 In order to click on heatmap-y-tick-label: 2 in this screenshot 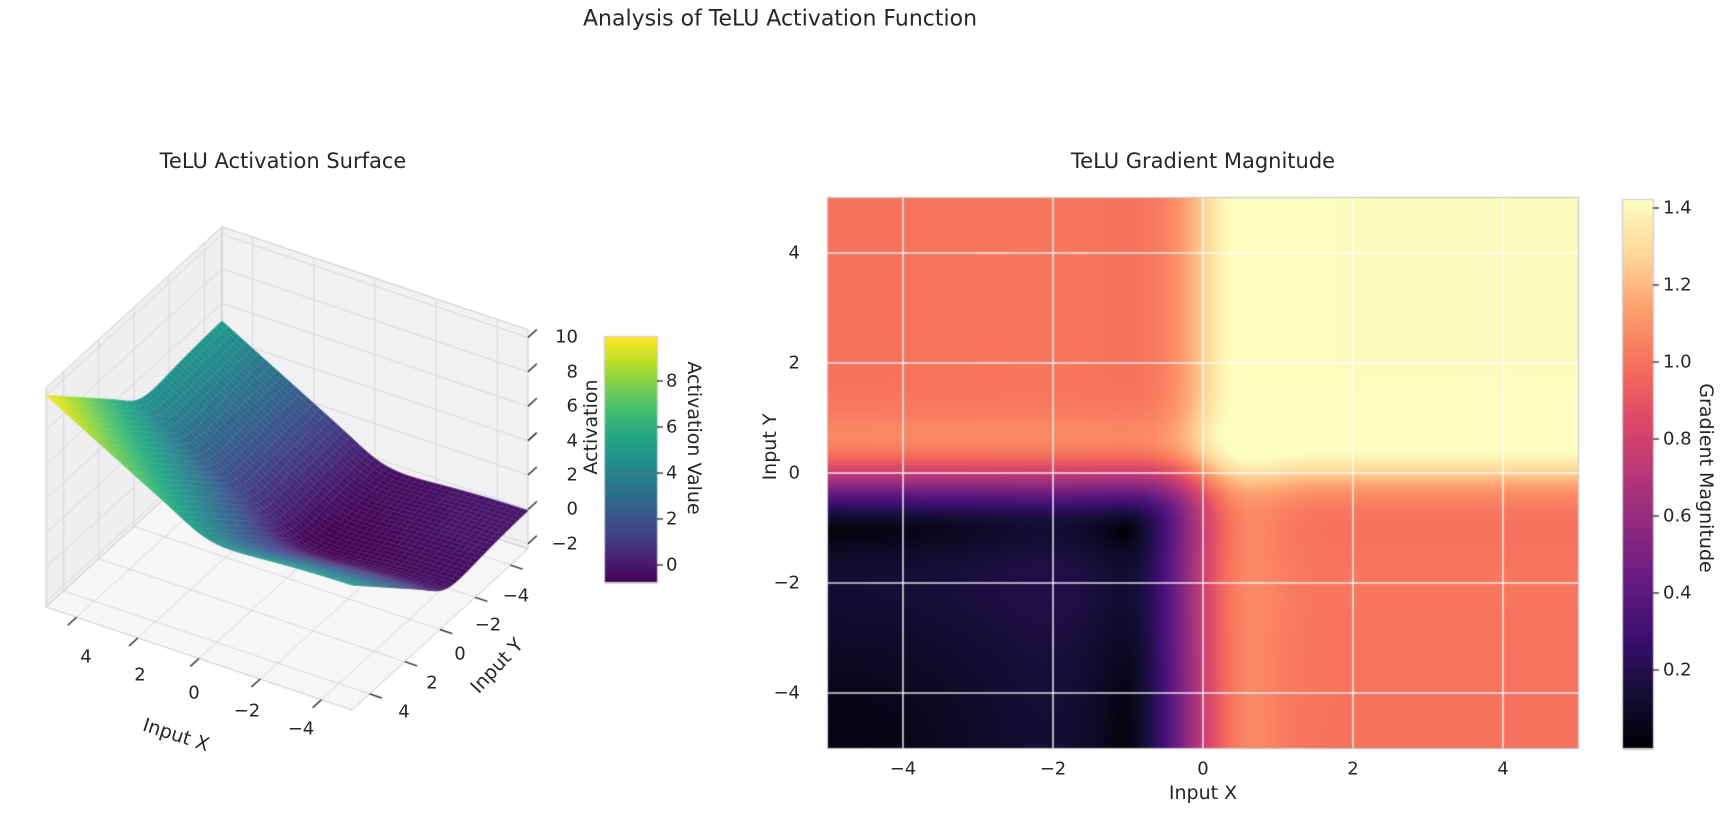, I will do `click(794, 363)`.